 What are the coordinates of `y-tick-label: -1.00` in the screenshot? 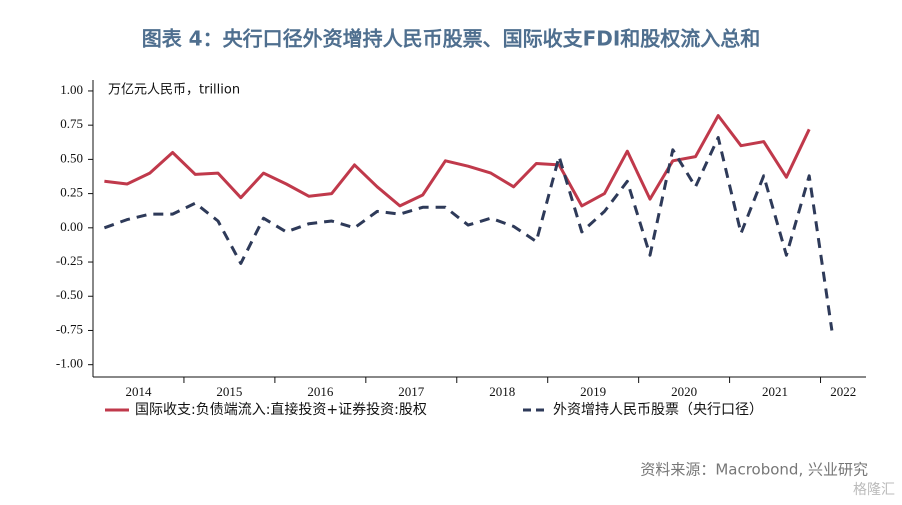 It's located at (69, 363).